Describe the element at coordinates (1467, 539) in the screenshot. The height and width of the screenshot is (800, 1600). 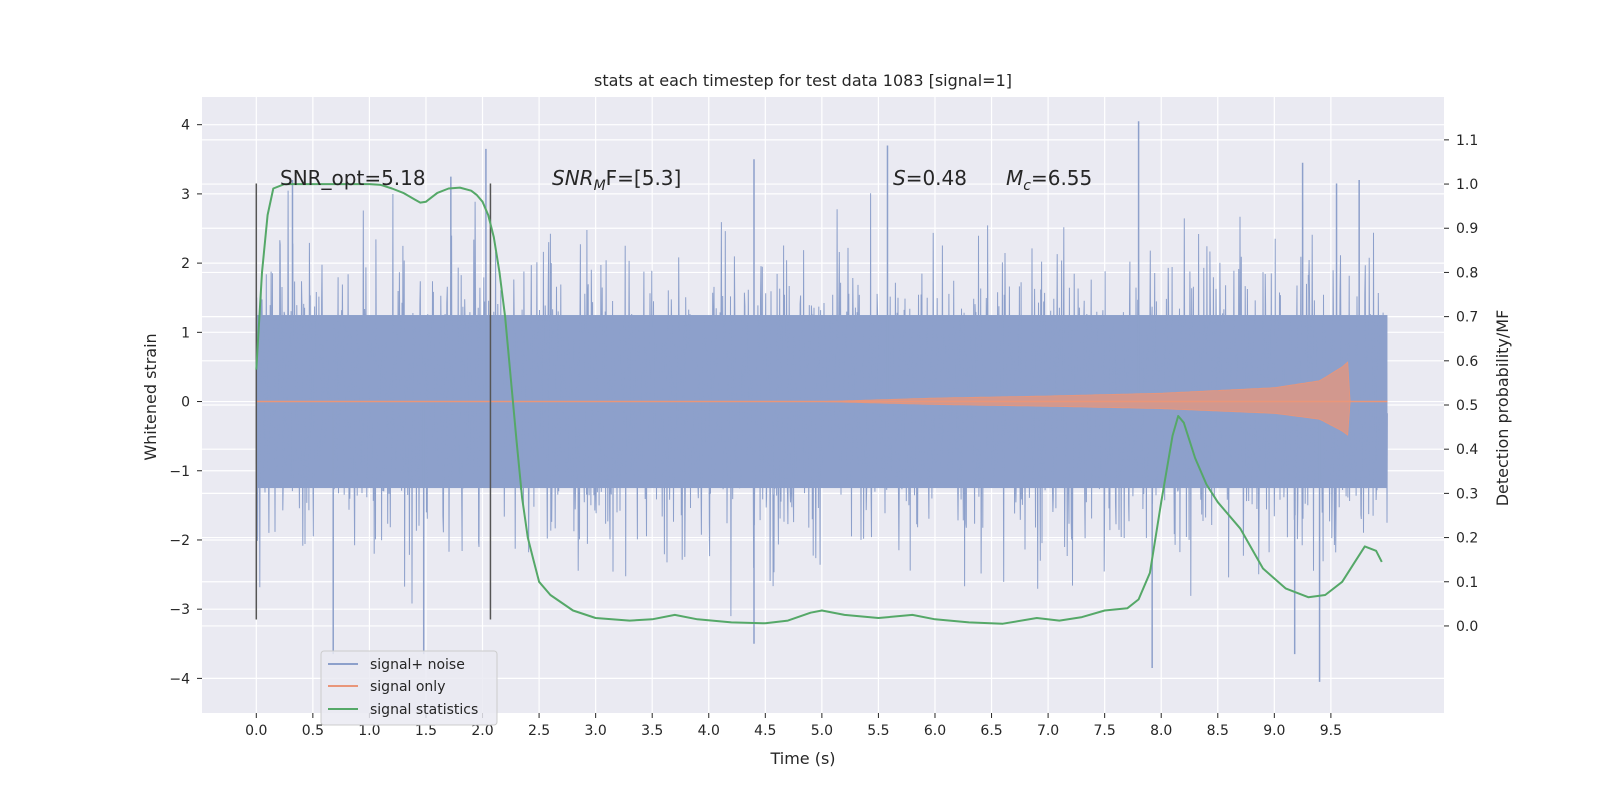
I see `y2-tick-label-2: 0.2` at that location.